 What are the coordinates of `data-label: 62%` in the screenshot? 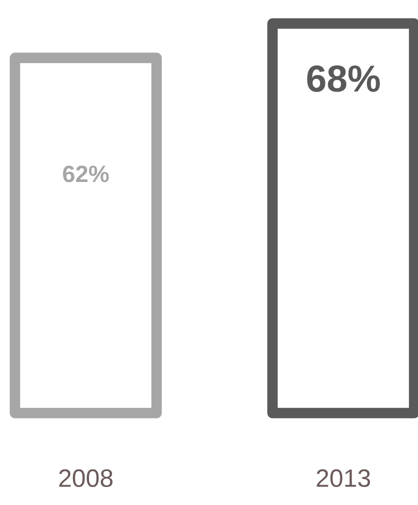 It's located at (86, 174).